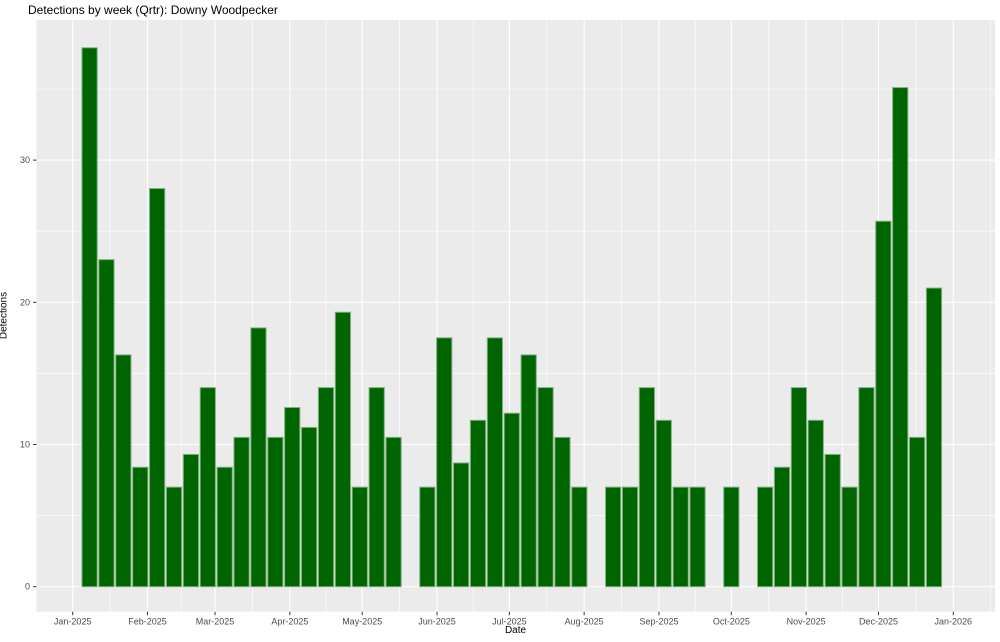  I want to click on x-tick-label: May-2025, so click(362, 622).